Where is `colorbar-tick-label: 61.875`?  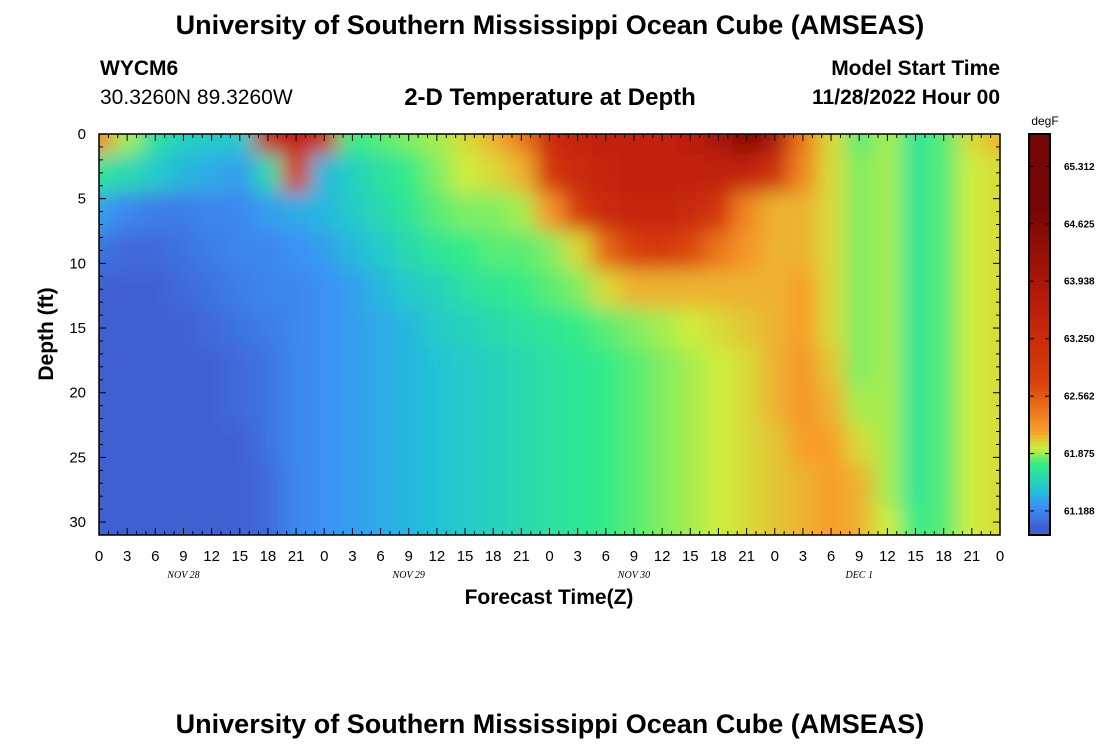
colorbar-tick-label: 61.875 is located at coordinates (1079, 454).